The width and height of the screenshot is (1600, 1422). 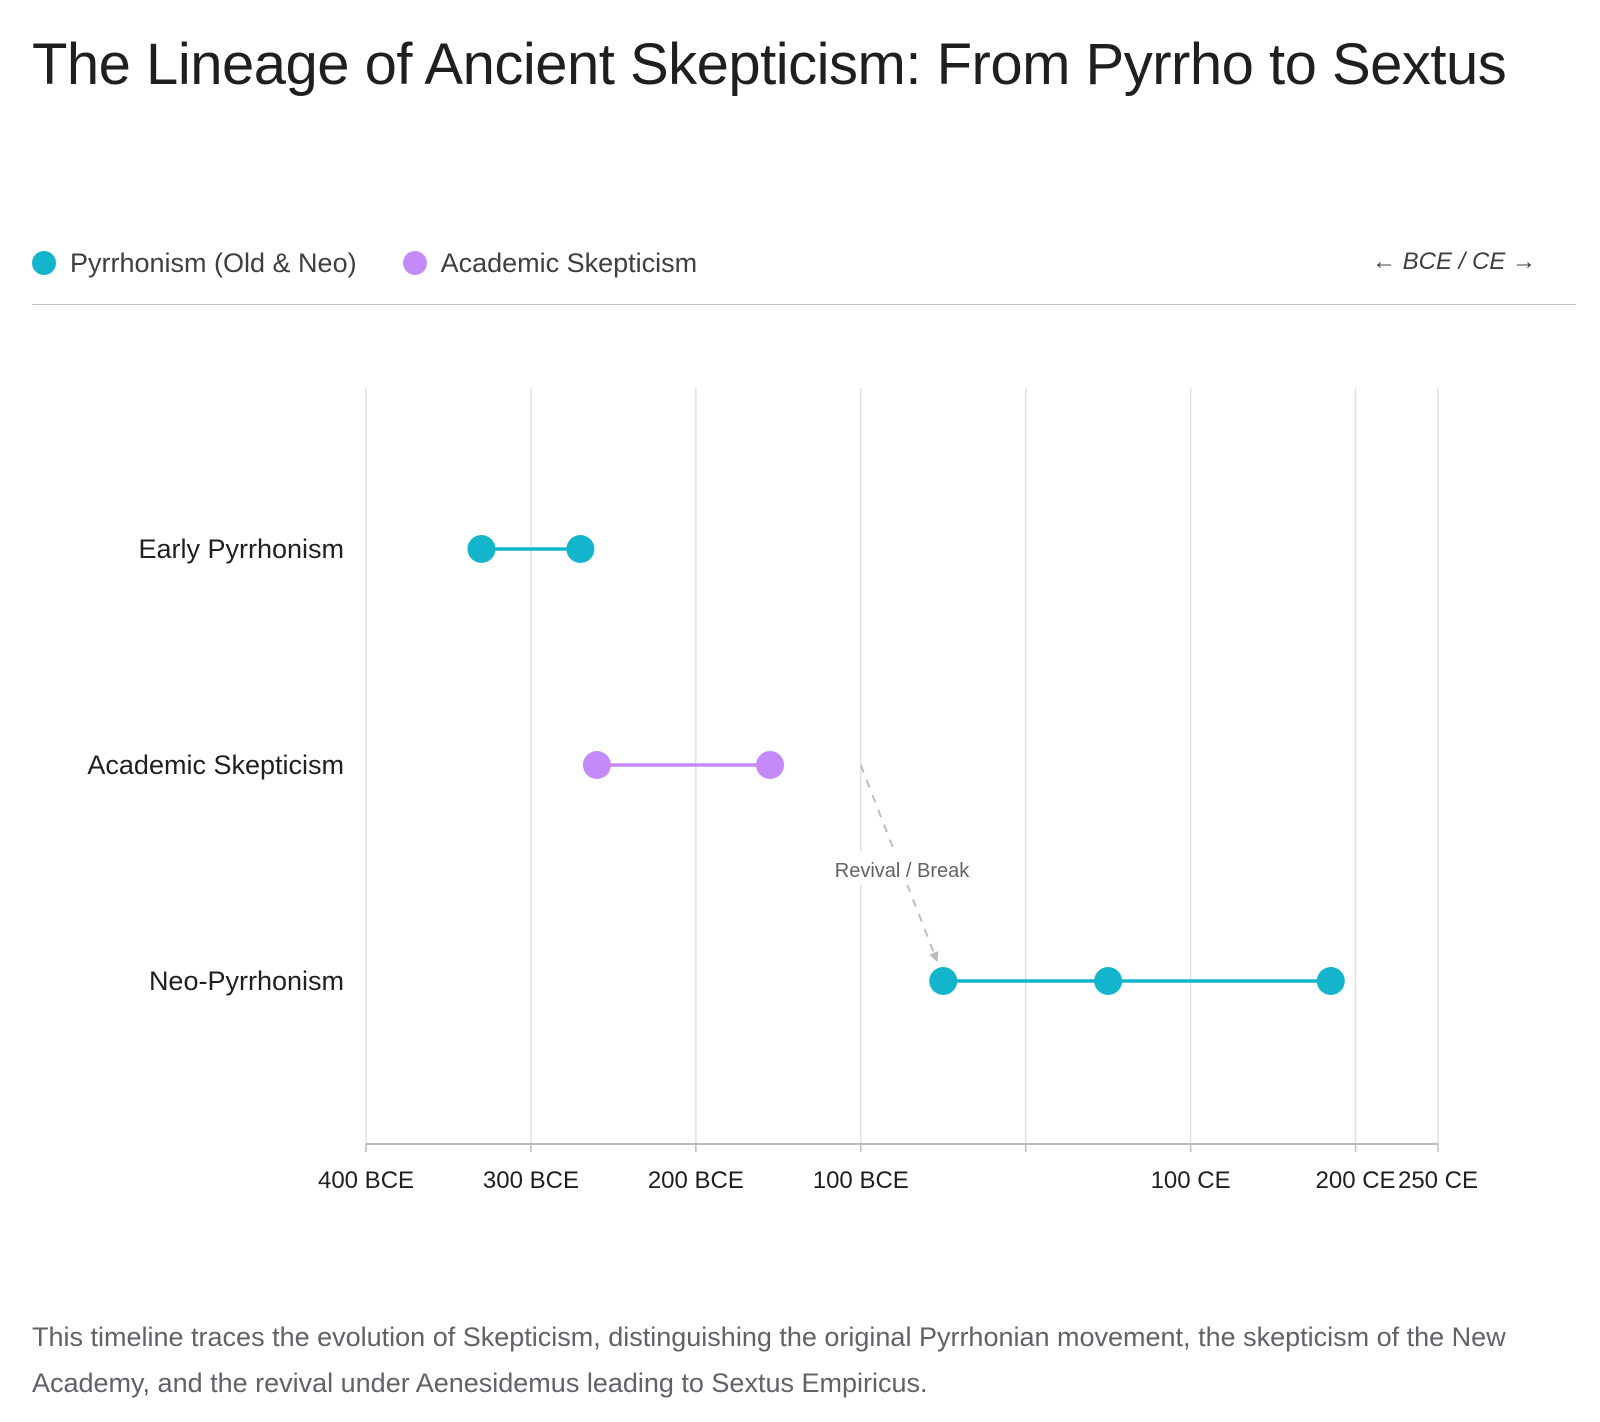 What do you see at coordinates (1191, 1180) in the screenshot?
I see `x-tick-label-5: 100 CE` at bounding box center [1191, 1180].